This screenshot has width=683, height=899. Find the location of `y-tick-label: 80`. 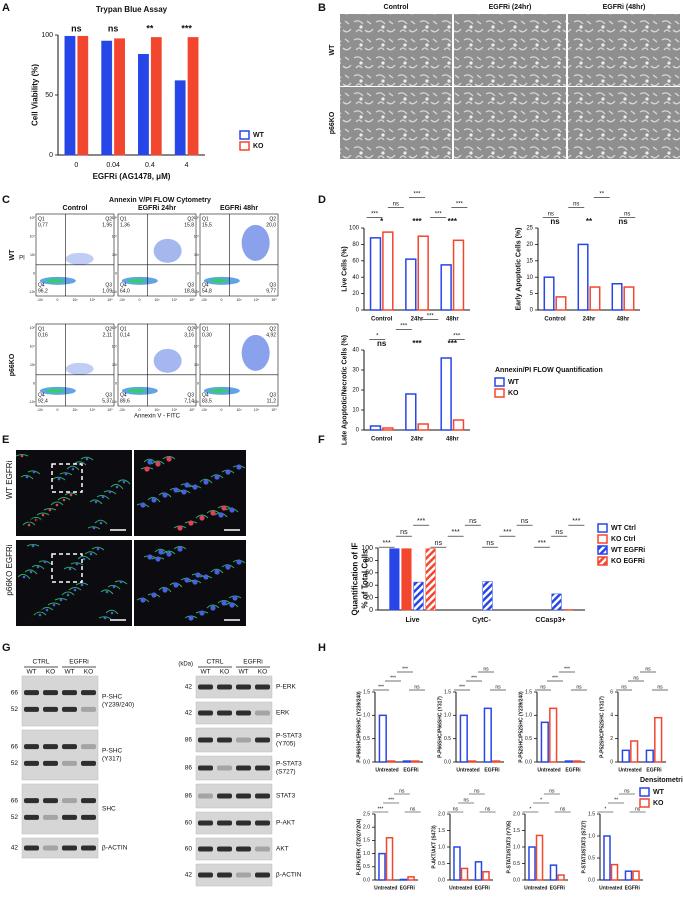

y-tick-label: 80 is located at coordinates (355, 245).